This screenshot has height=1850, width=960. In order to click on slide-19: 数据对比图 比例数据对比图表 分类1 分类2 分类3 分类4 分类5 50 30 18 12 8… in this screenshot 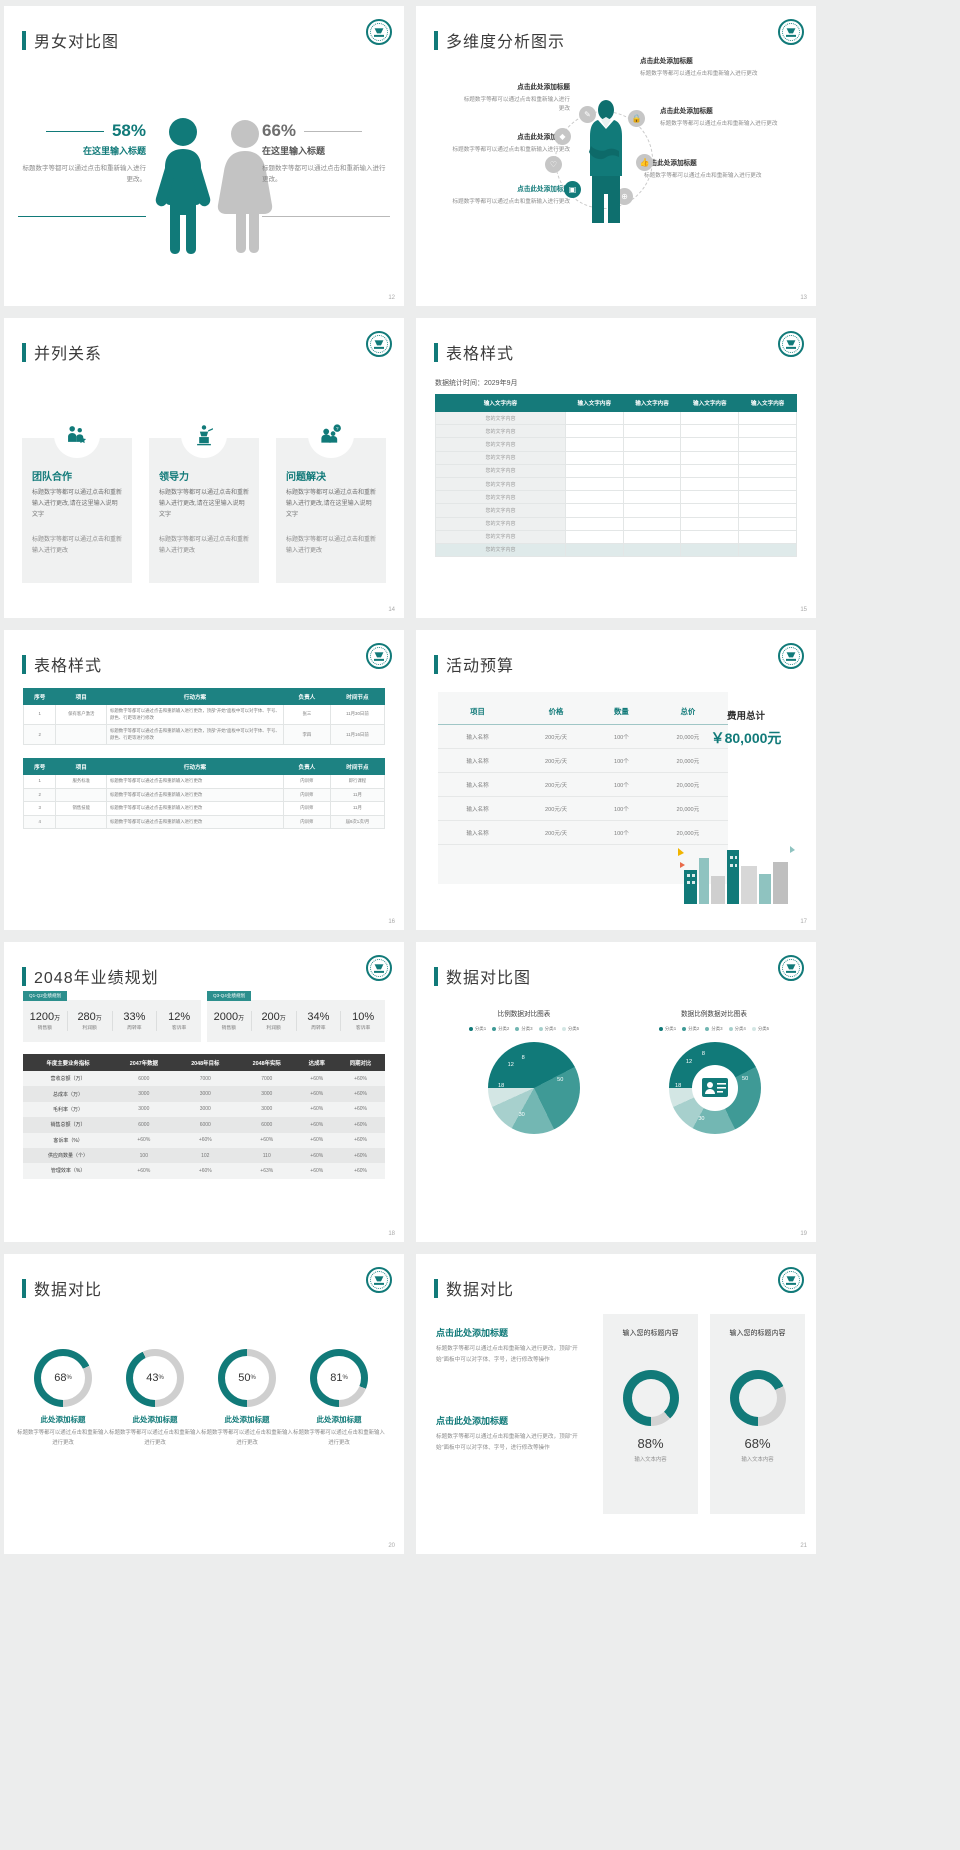, I will do `click(616, 1092)`.